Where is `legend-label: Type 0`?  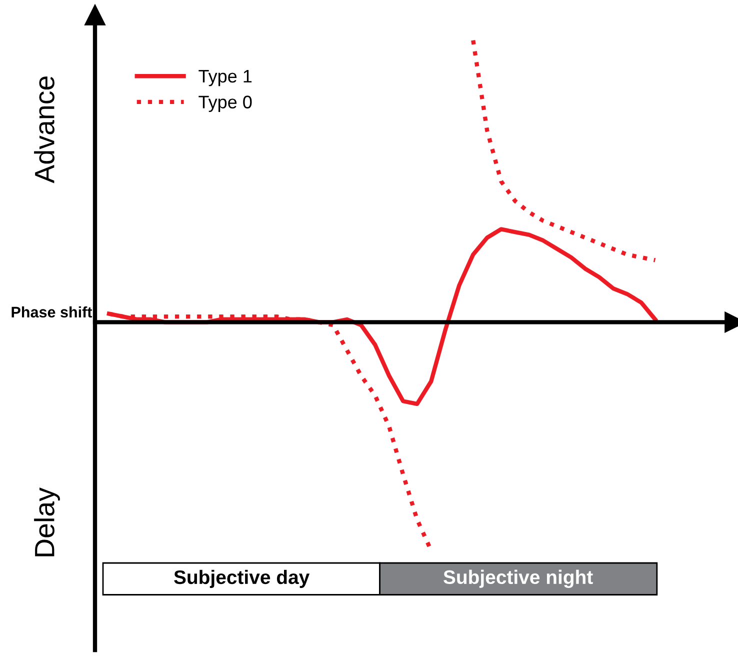
legend-label: Type 0 is located at coordinates (225, 104).